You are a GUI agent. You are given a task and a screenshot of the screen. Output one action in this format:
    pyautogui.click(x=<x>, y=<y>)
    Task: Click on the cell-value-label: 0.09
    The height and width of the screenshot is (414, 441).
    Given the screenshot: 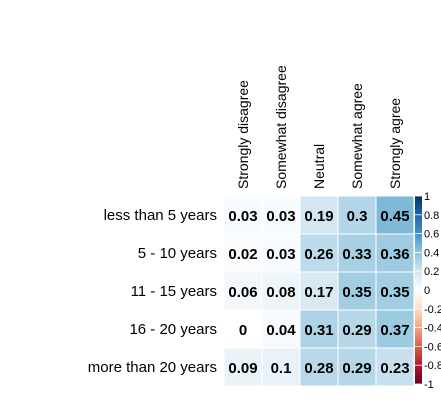 What is the action you would take?
    pyautogui.click(x=242, y=368)
    